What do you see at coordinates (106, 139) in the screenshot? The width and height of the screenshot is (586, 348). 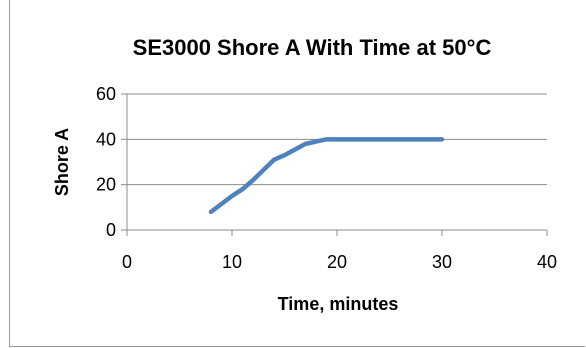 I see `y-tick-label: 40` at bounding box center [106, 139].